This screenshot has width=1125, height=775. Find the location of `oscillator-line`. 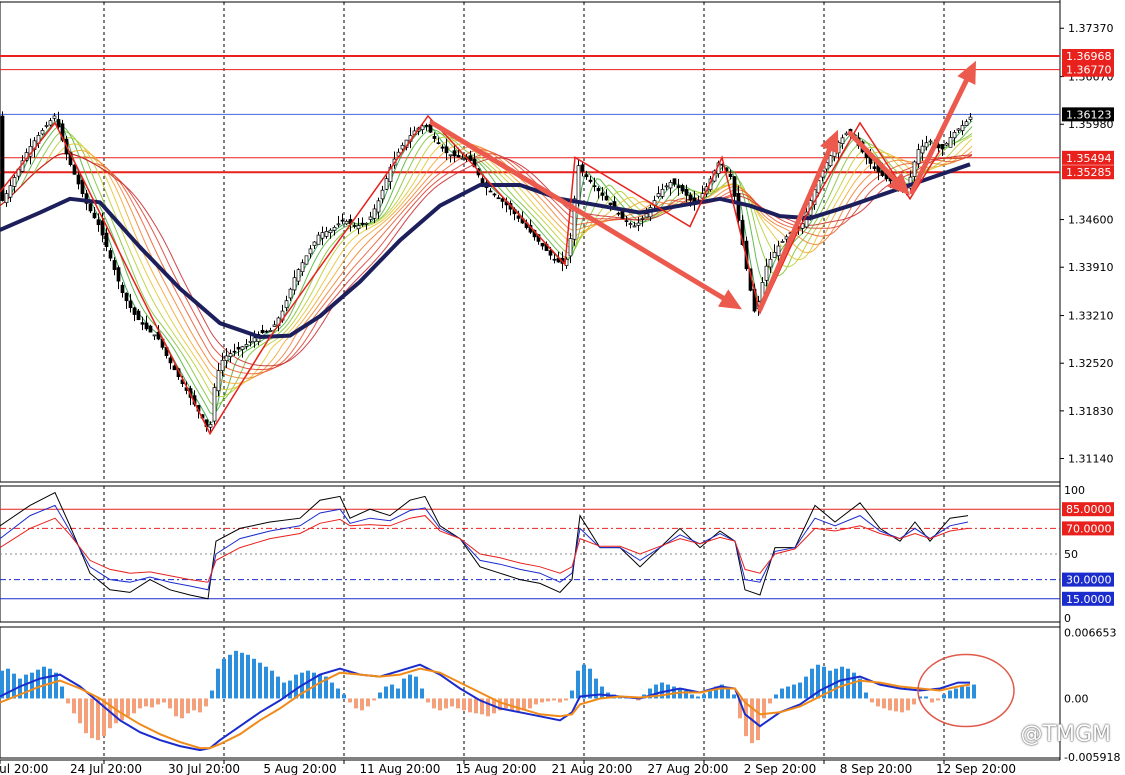

oscillator-line is located at coordinates (484, 545).